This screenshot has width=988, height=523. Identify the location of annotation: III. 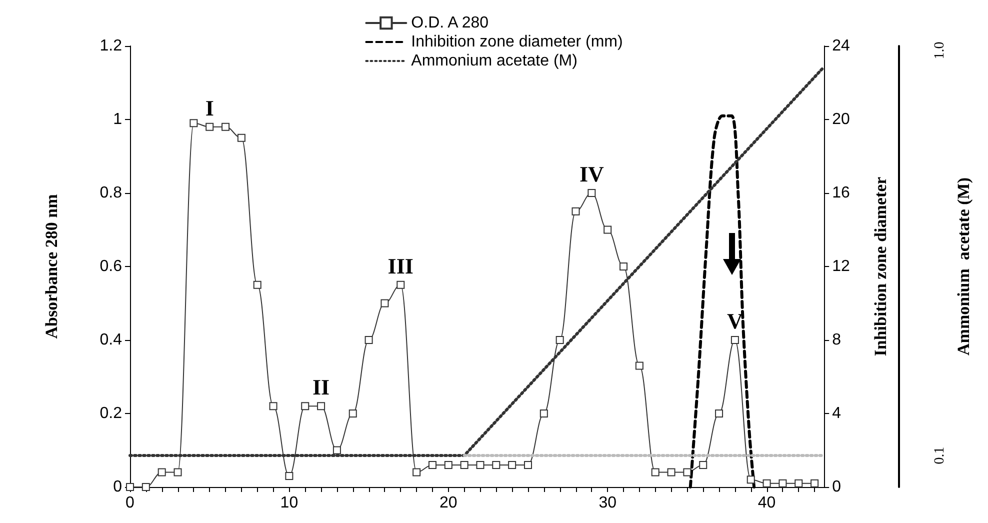
(401, 265).